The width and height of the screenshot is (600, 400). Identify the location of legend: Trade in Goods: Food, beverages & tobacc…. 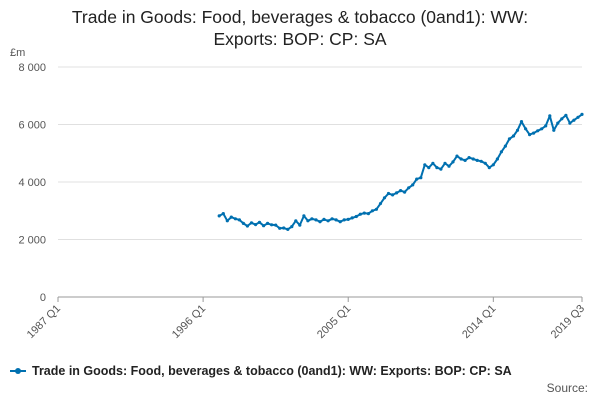
(261, 371).